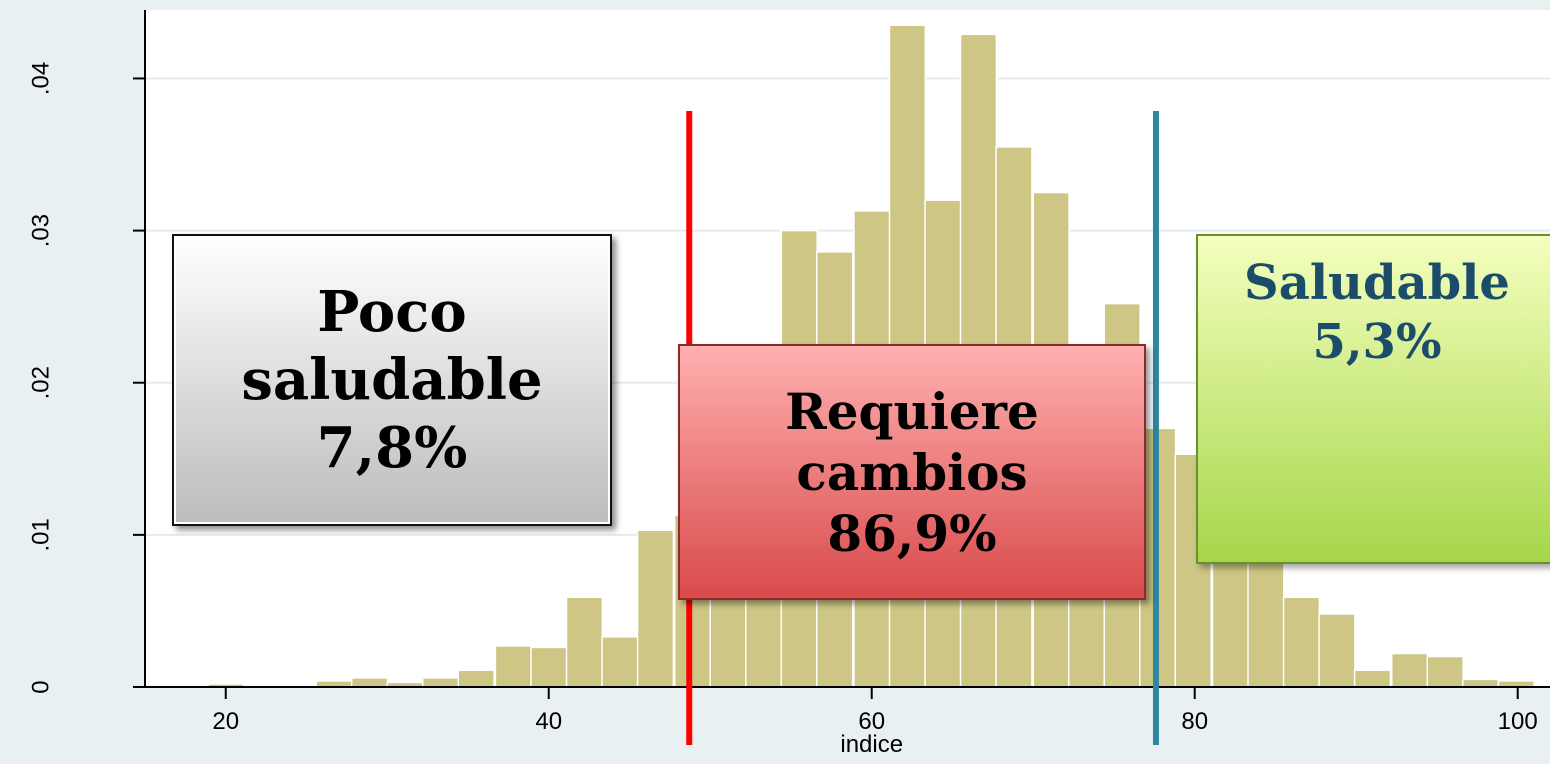 This screenshot has width=1550, height=764. I want to click on x-tick-label-4: 100, so click(1518, 721).